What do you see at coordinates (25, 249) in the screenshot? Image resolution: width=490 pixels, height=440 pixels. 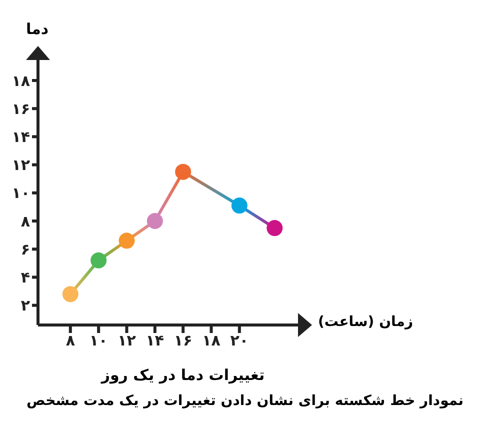 I see `y-tick-label: ۶` at bounding box center [25, 249].